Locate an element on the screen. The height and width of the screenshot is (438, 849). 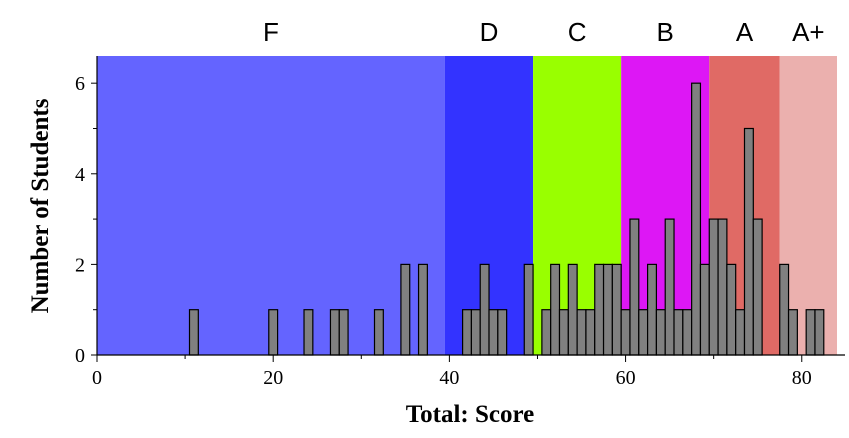
y-tick-label: 2 is located at coordinates (80, 265).